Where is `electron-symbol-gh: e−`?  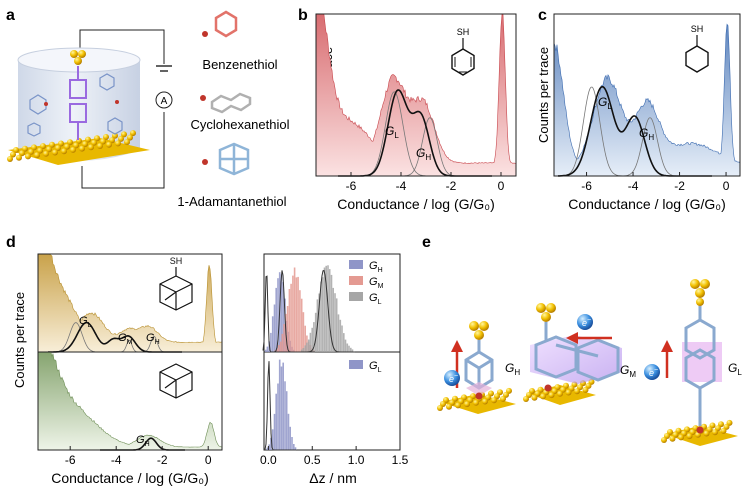
electron-symbol-gh: e− is located at coordinates (453, 378).